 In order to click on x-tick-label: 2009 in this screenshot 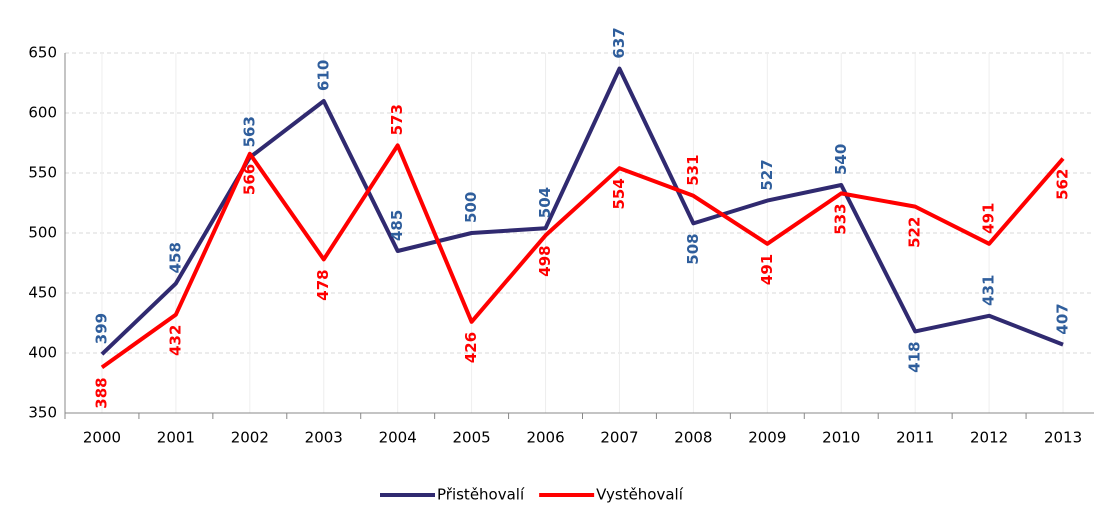, I will do `click(767, 438)`.